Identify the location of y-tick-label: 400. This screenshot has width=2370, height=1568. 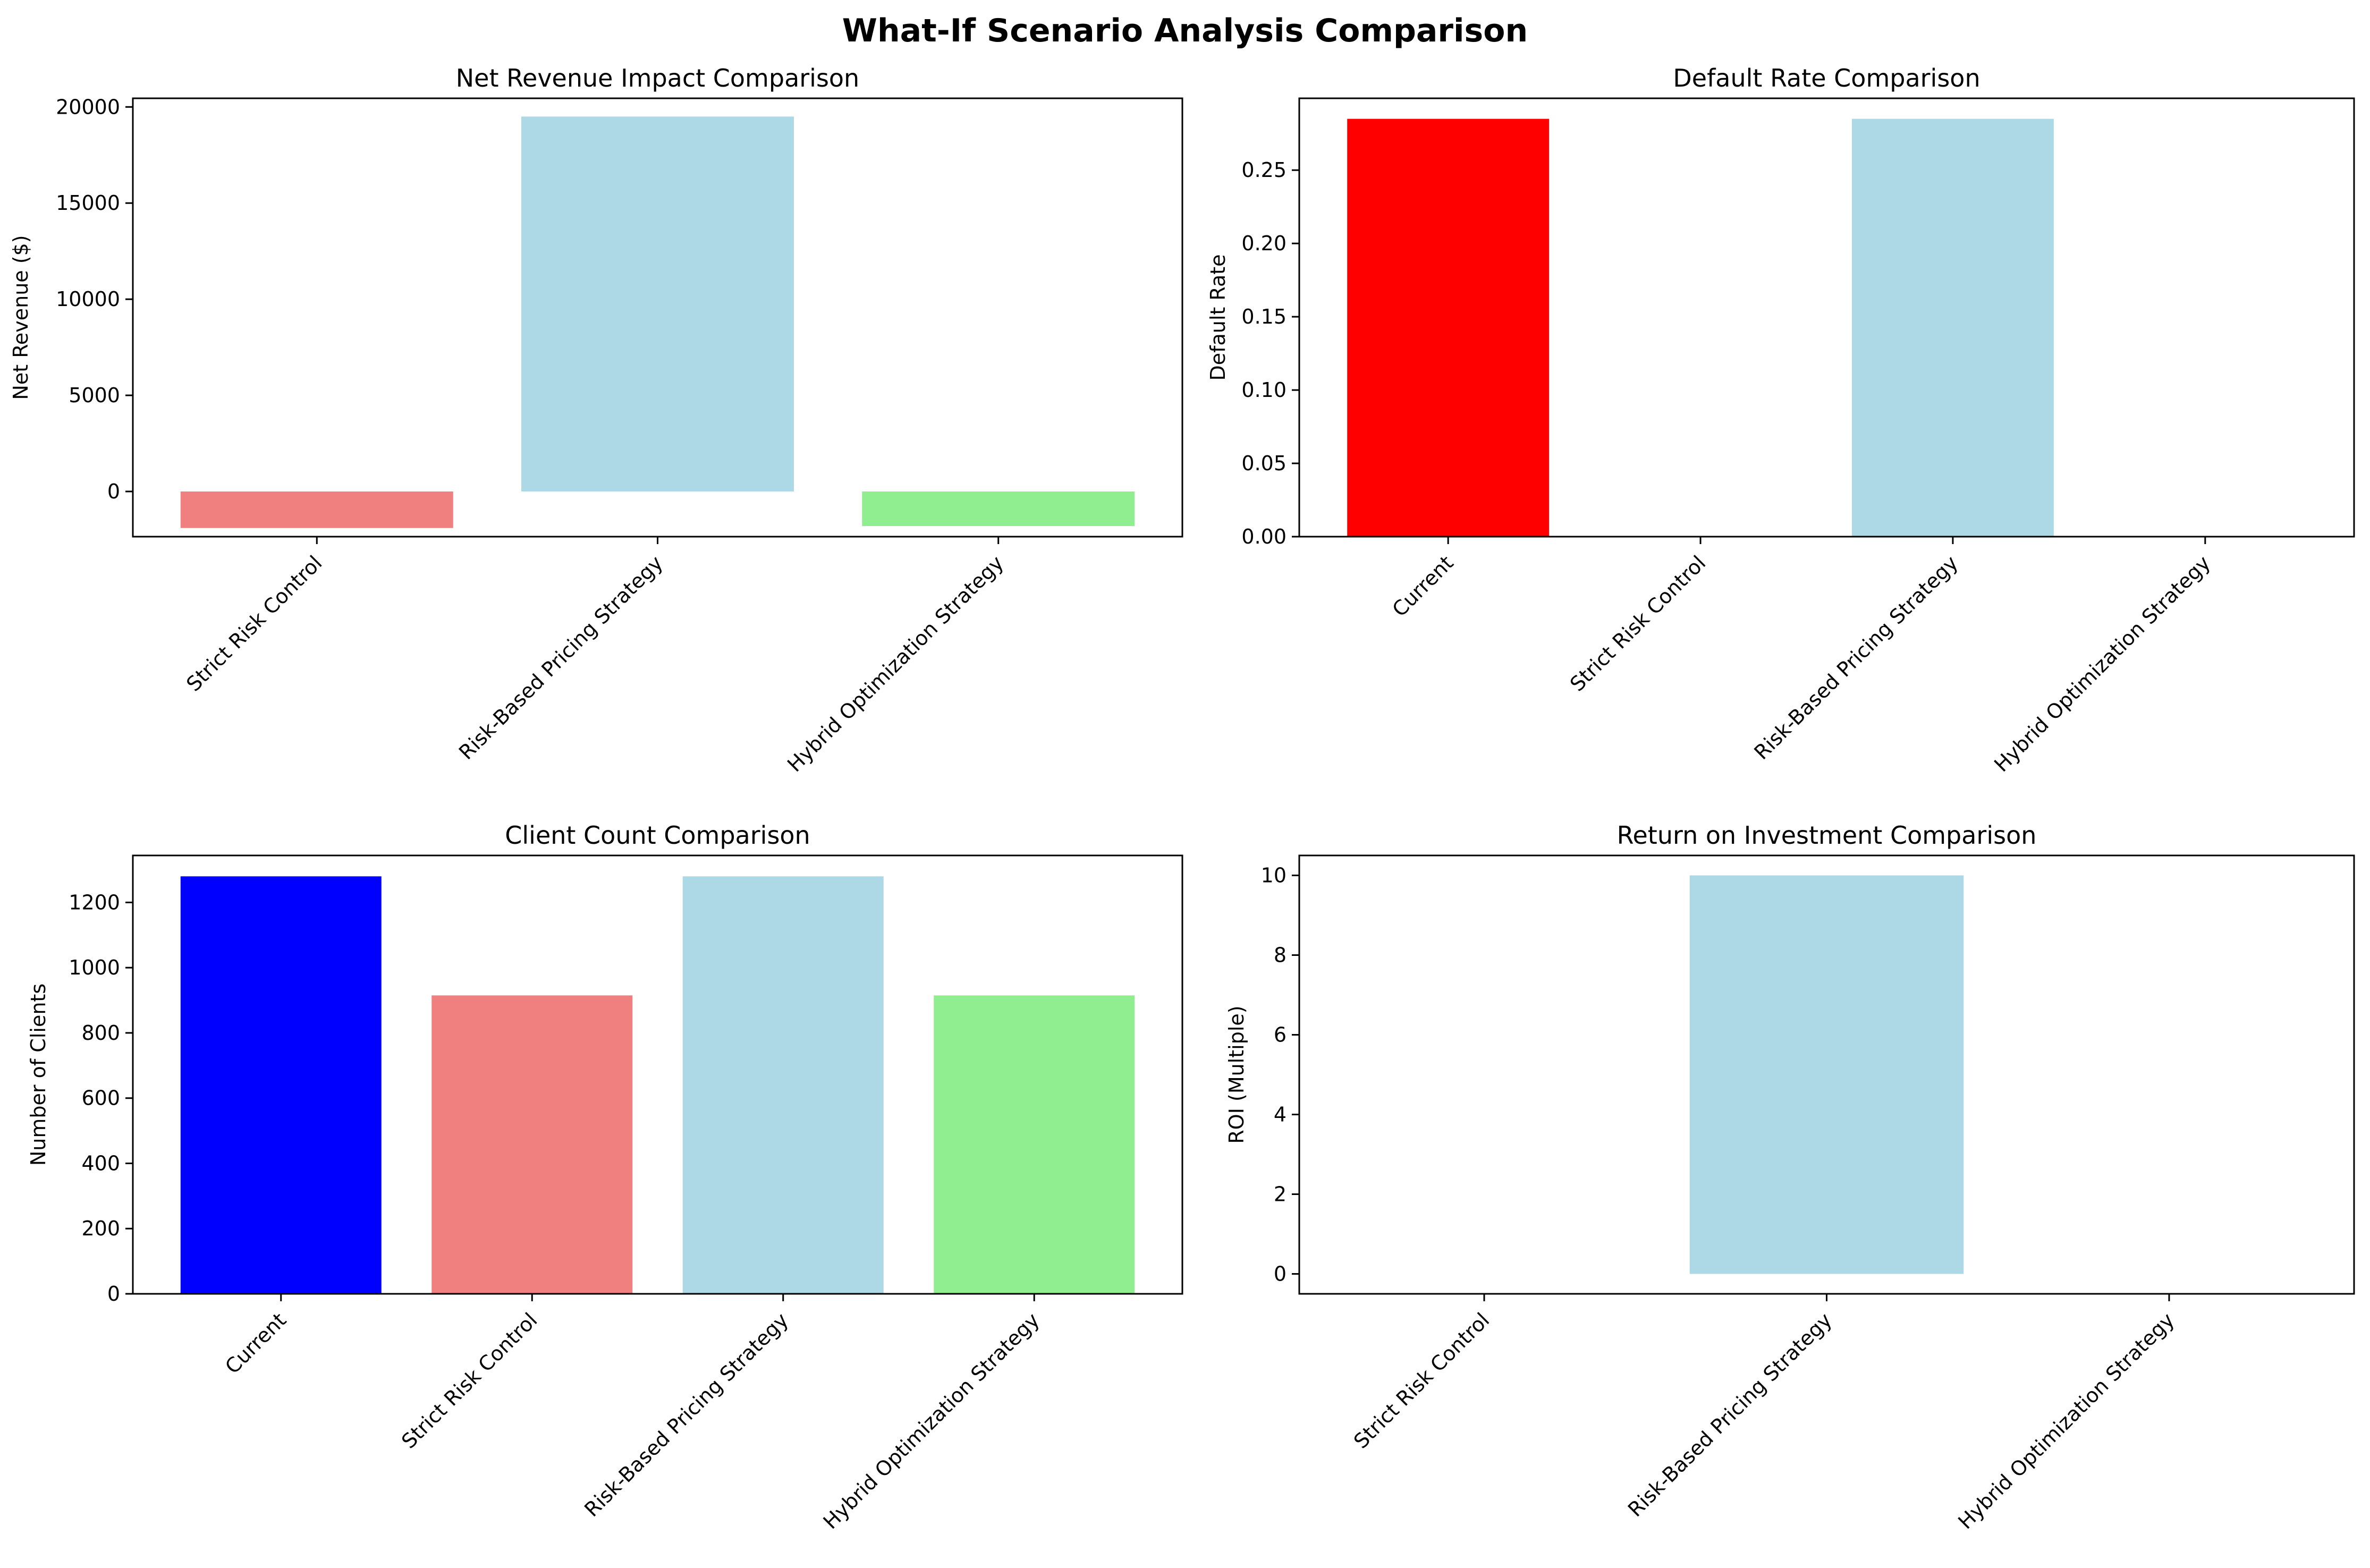
(100, 1163).